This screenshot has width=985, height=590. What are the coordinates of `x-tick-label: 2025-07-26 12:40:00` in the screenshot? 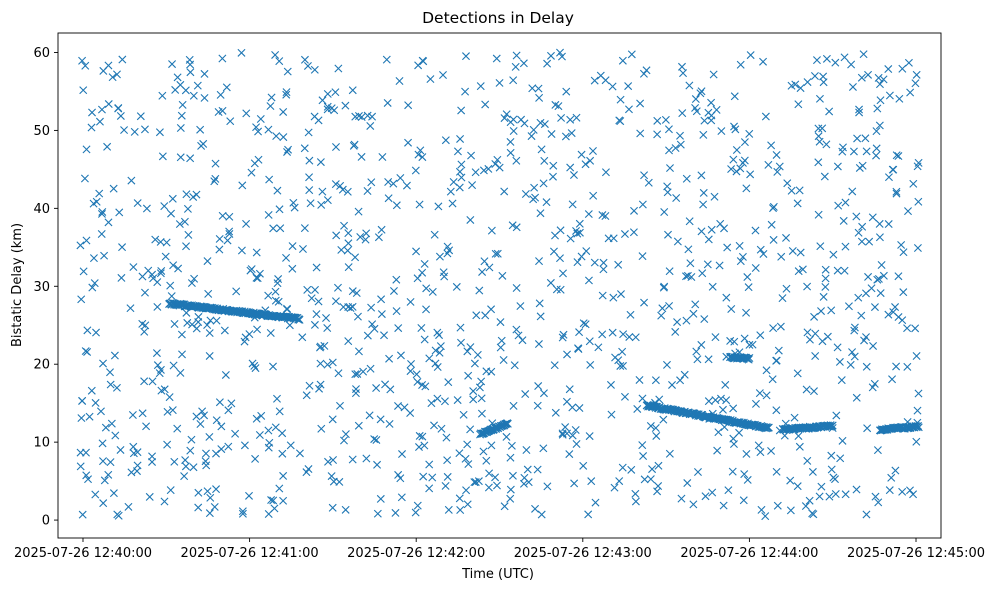 It's located at (83, 553).